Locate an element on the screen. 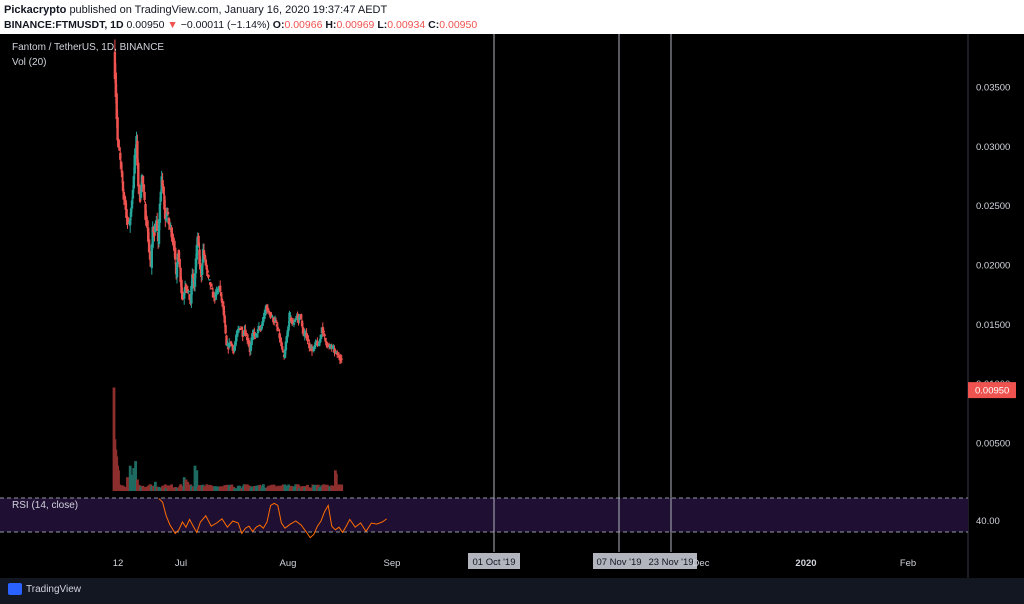  close-value: 0.00950 is located at coordinates (458, 25).